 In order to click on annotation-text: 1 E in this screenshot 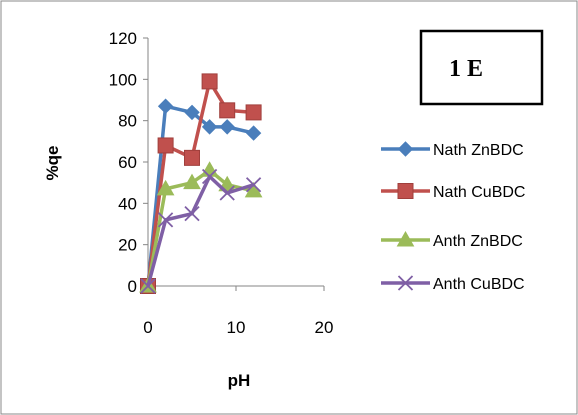, I will do `click(466, 69)`.